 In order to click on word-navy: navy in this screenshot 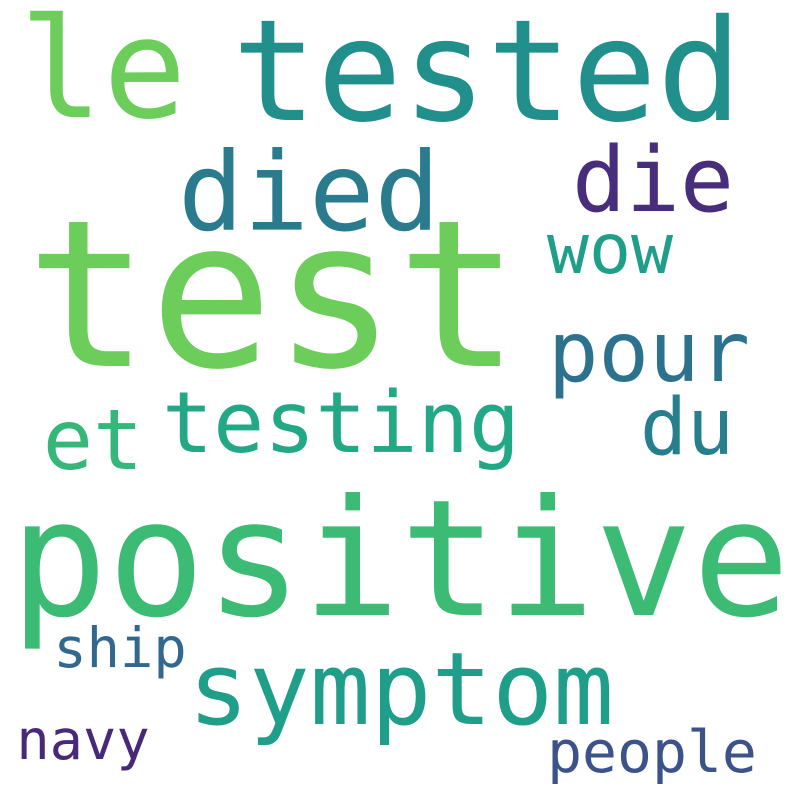, I will do `click(83, 741)`.